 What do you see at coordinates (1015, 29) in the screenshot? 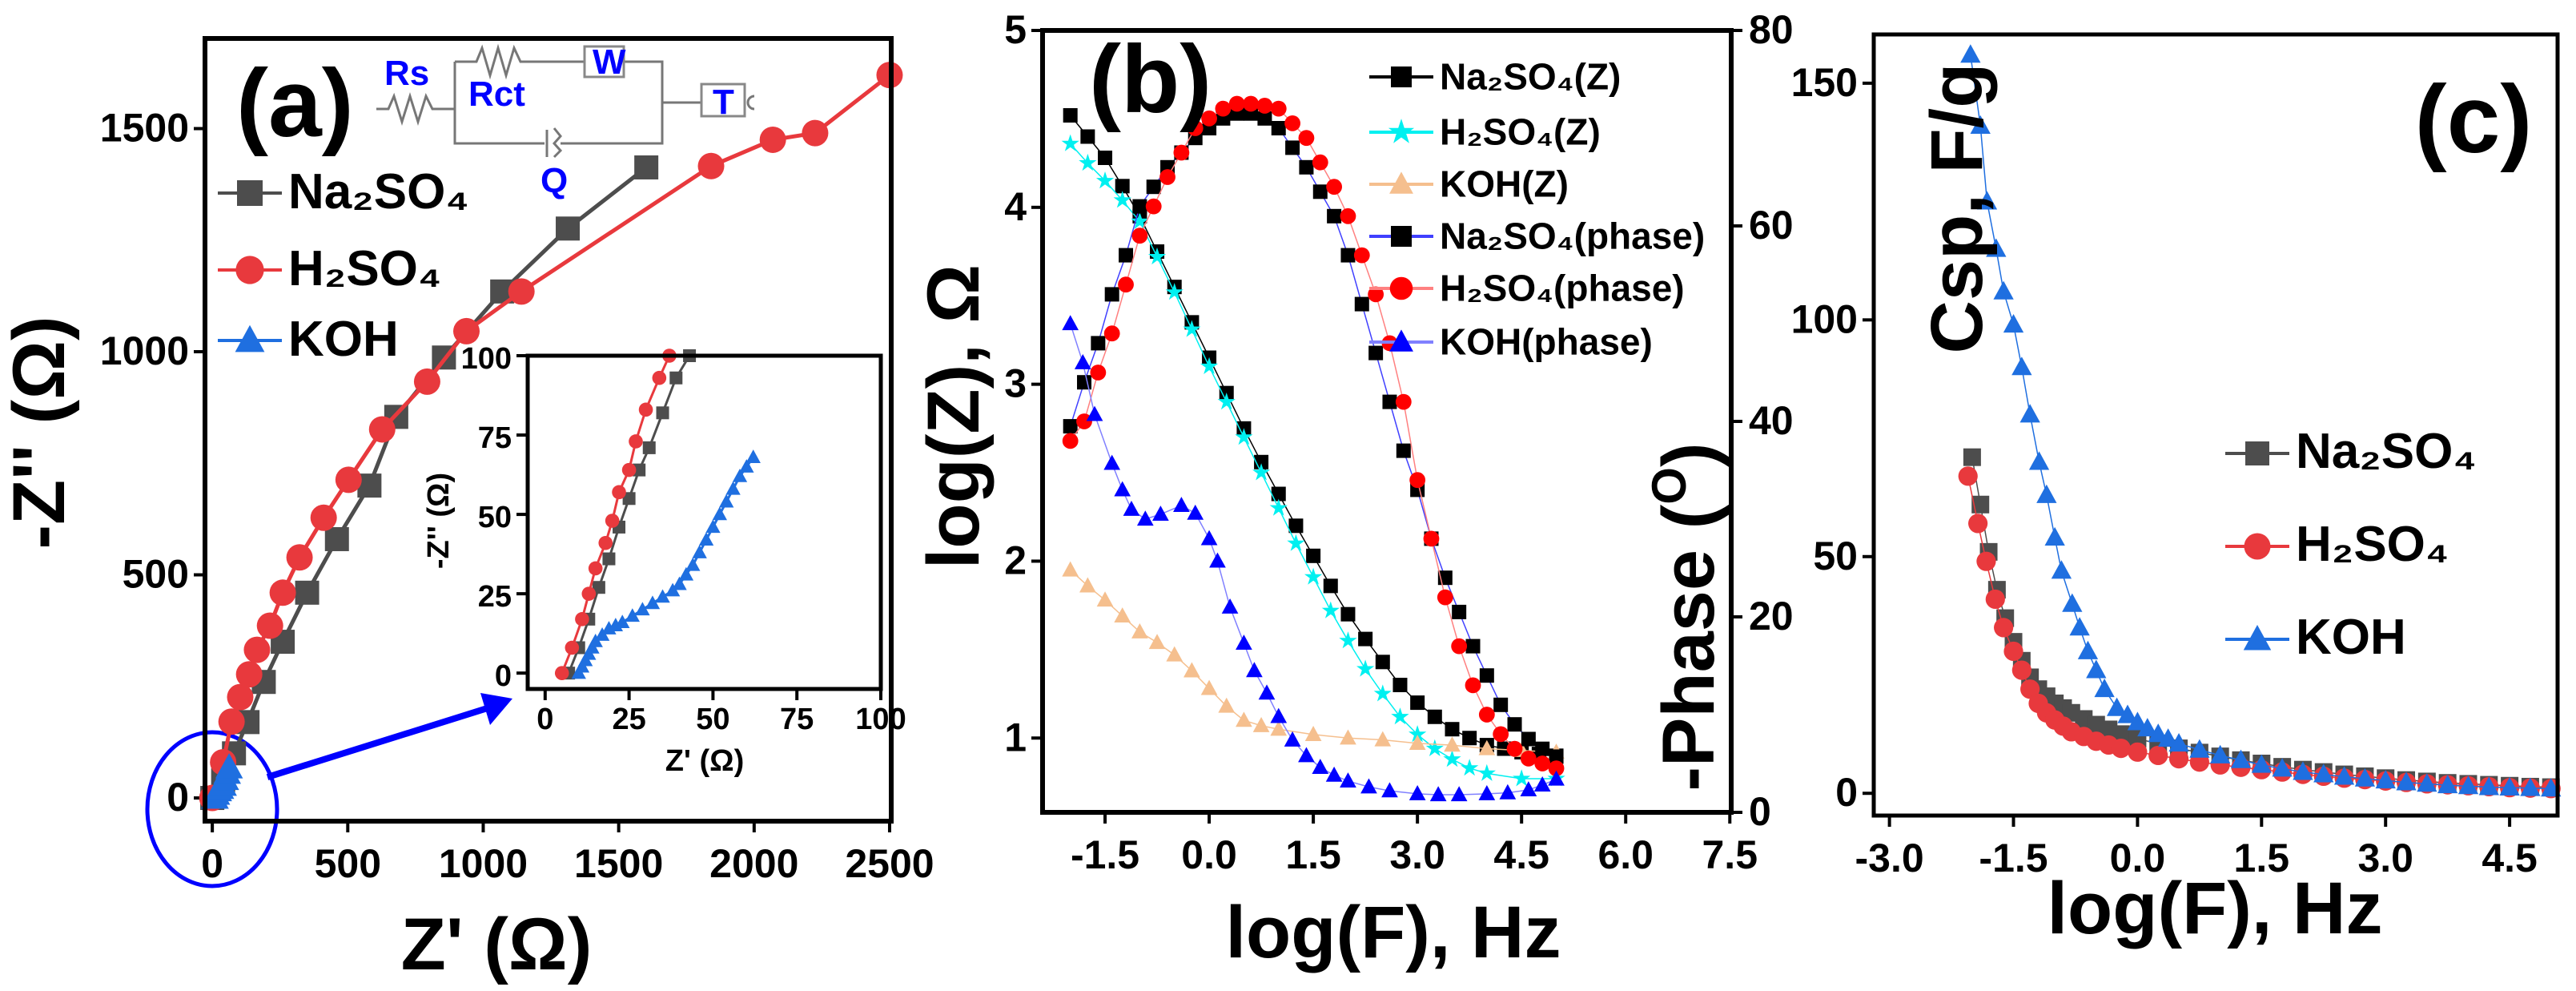
I see `y-tick-label: 5` at bounding box center [1015, 29].